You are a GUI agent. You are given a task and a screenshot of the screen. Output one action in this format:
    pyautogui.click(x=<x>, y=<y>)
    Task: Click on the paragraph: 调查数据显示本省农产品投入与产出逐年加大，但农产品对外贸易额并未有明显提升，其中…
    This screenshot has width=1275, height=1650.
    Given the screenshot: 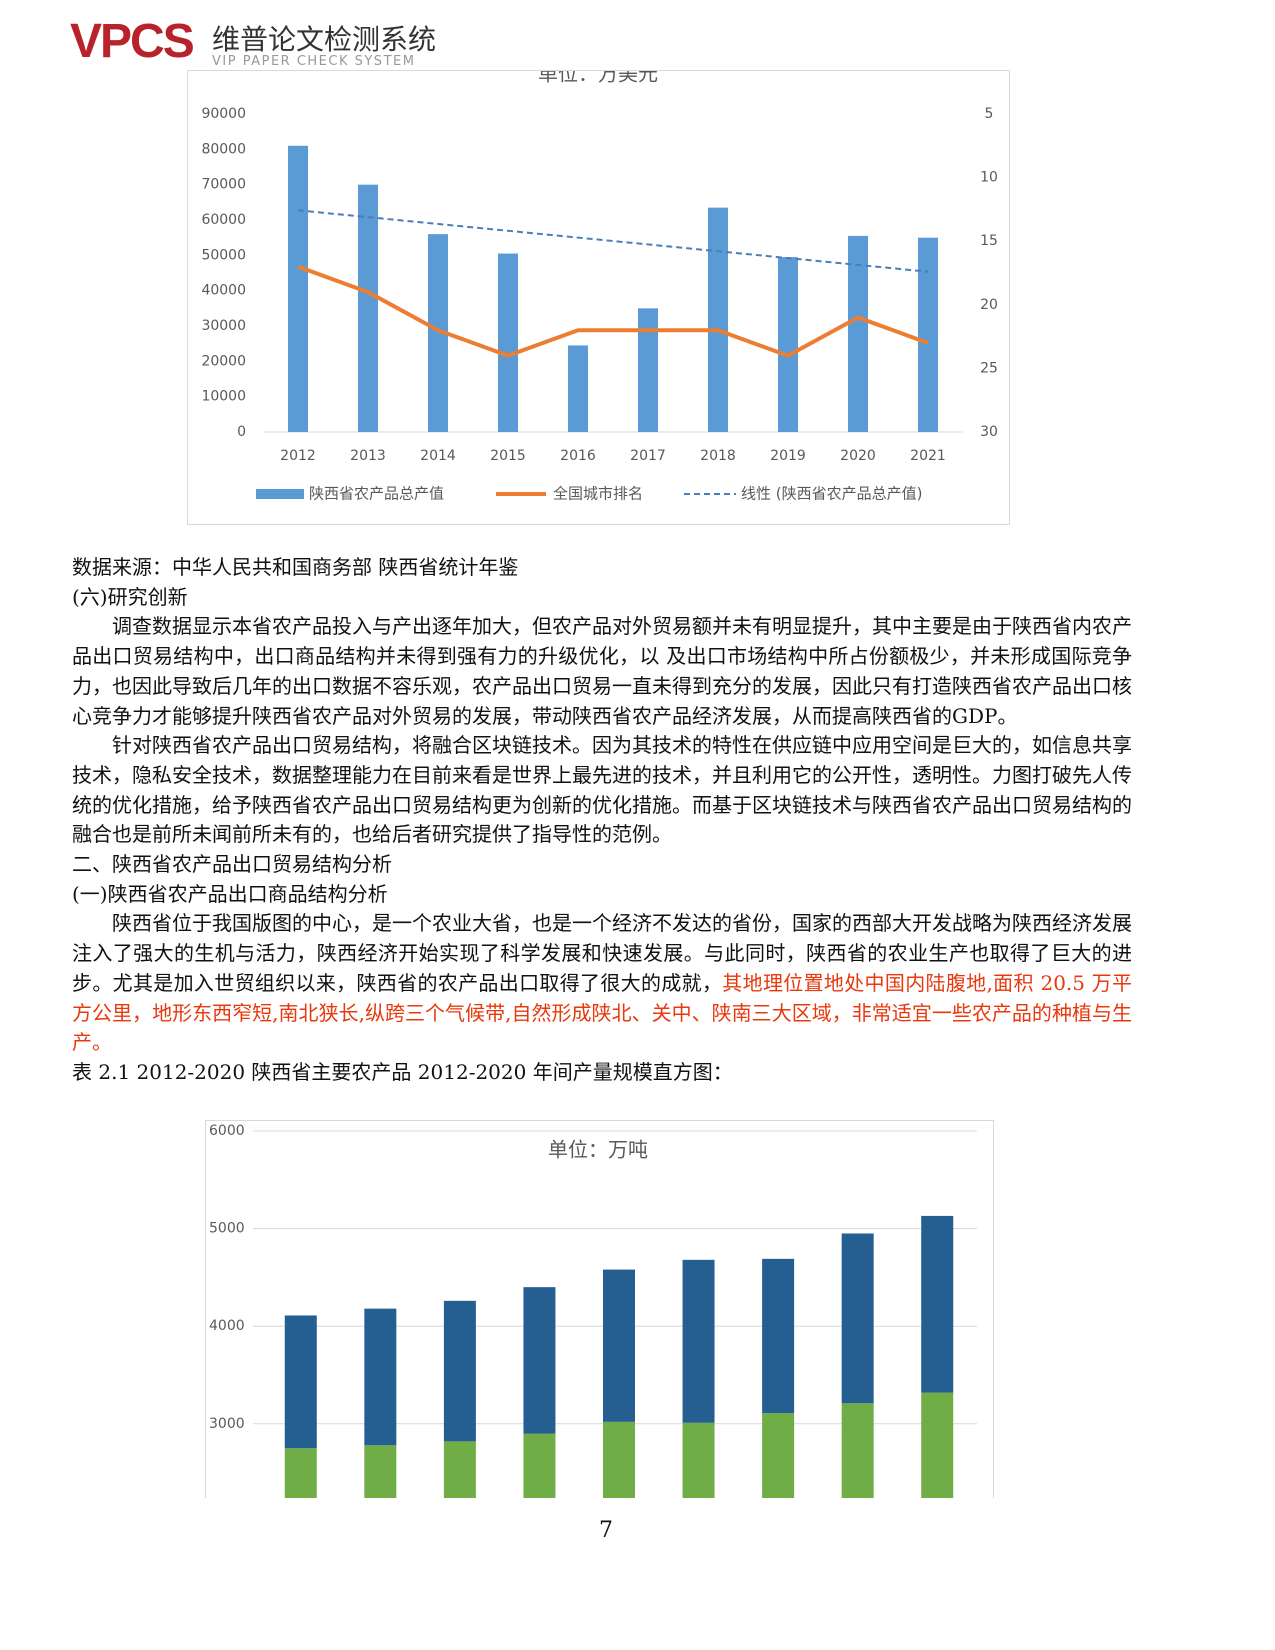 What is the action you would take?
    pyautogui.click(x=602, y=671)
    